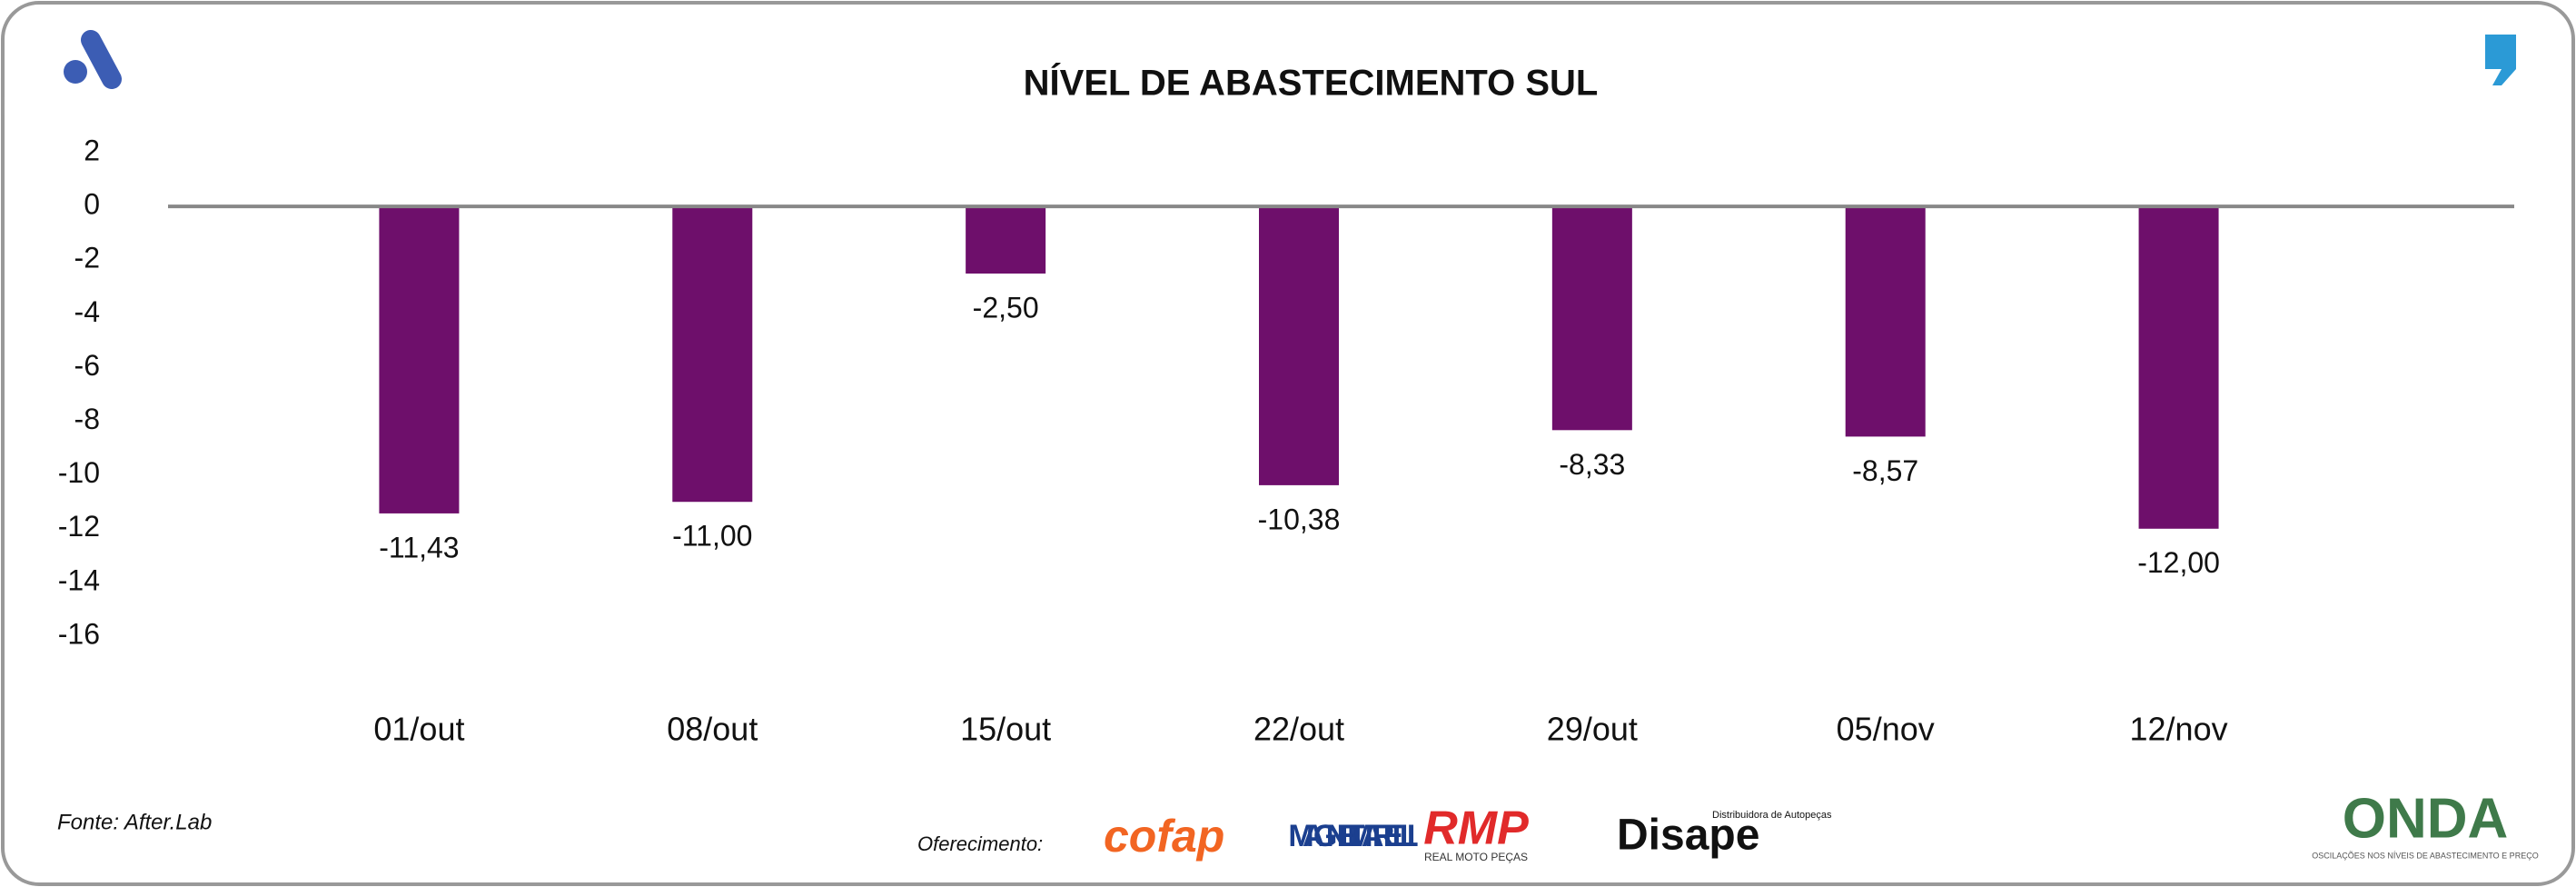 Image resolution: width=2576 pixels, height=887 pixels. What do you see at coordinates (712, 536) in the screenshot?
I see `value-label: -11,00` at bounding box center [712, 536].